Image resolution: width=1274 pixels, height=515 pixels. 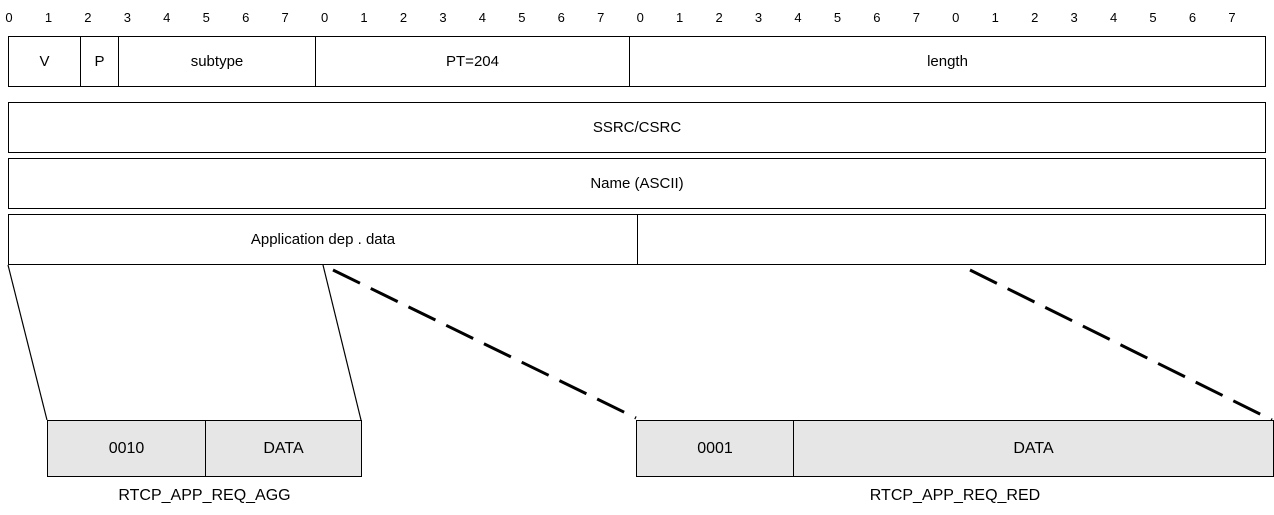 I want to click on agg-code-field: 0010, so click(x=127, y=448).